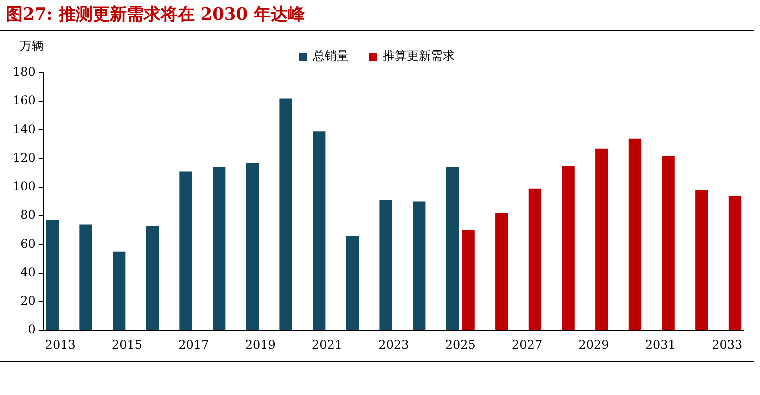  I want to click on legend-label: 推算更新需求, so click(419, 56).